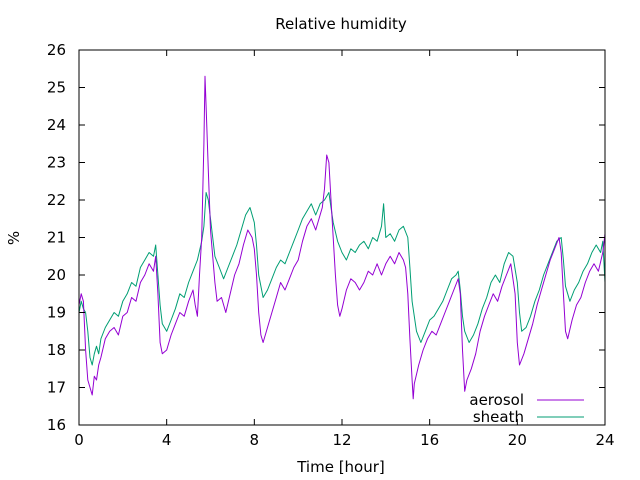 This screenshot has height=480, width=640. What do you see at coordinates (56, 50) in the screenshot?
I see `y-tick-label: 26` at bounding box center [56, 50].